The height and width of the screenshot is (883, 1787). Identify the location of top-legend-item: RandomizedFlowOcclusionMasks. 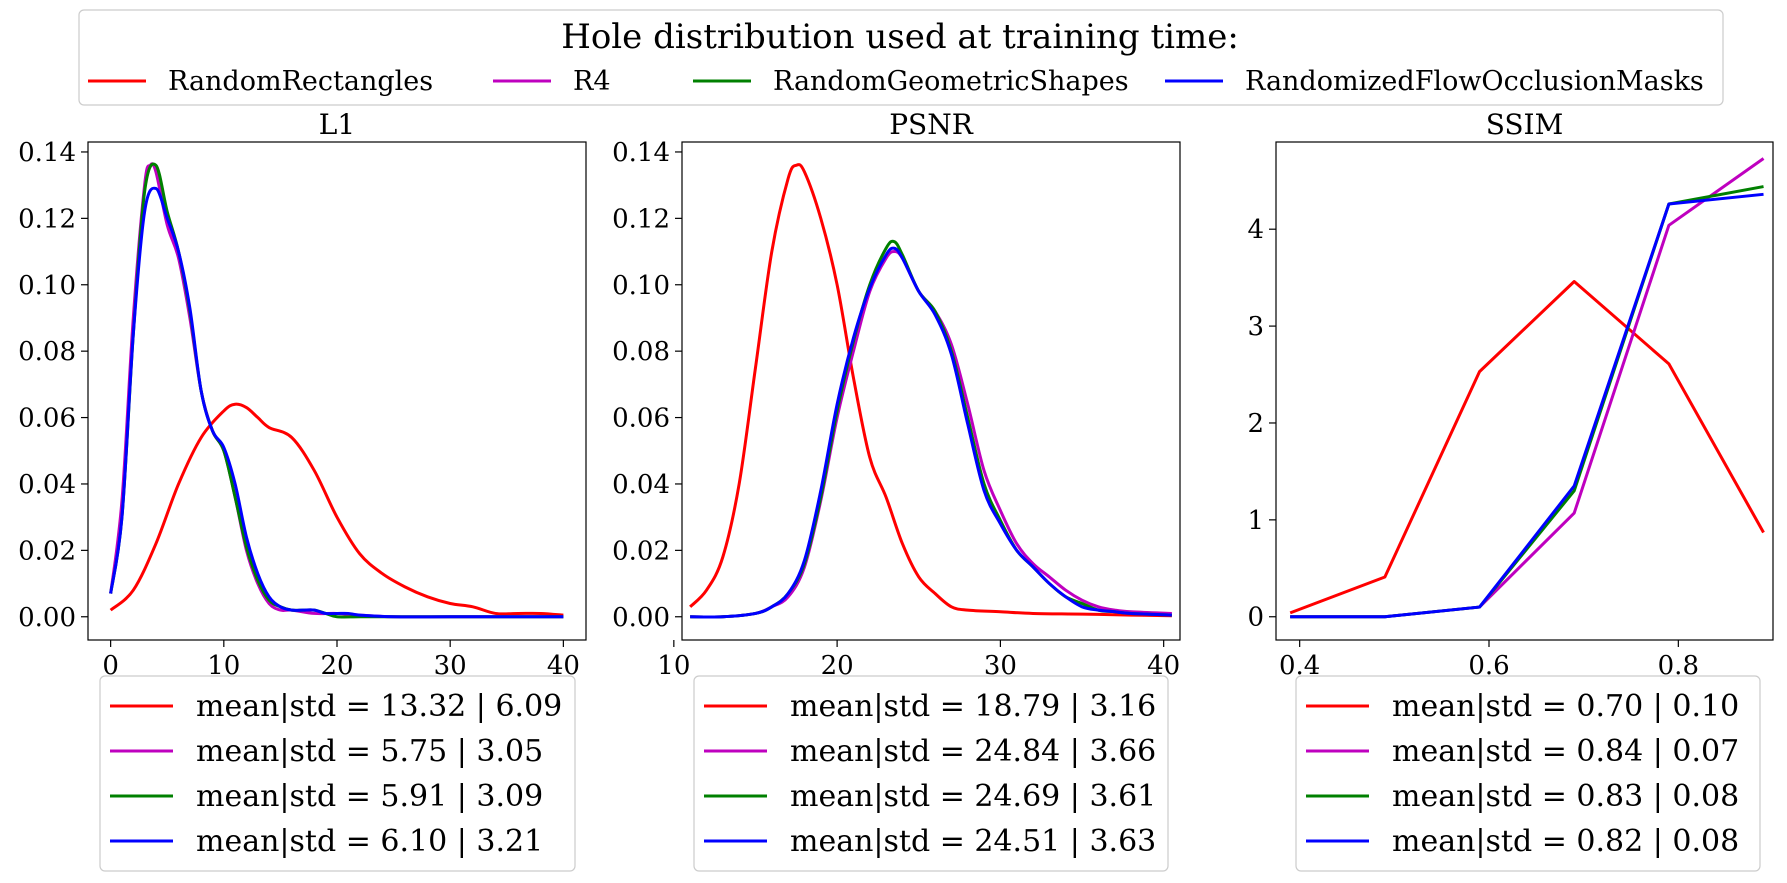
(1434, 81).